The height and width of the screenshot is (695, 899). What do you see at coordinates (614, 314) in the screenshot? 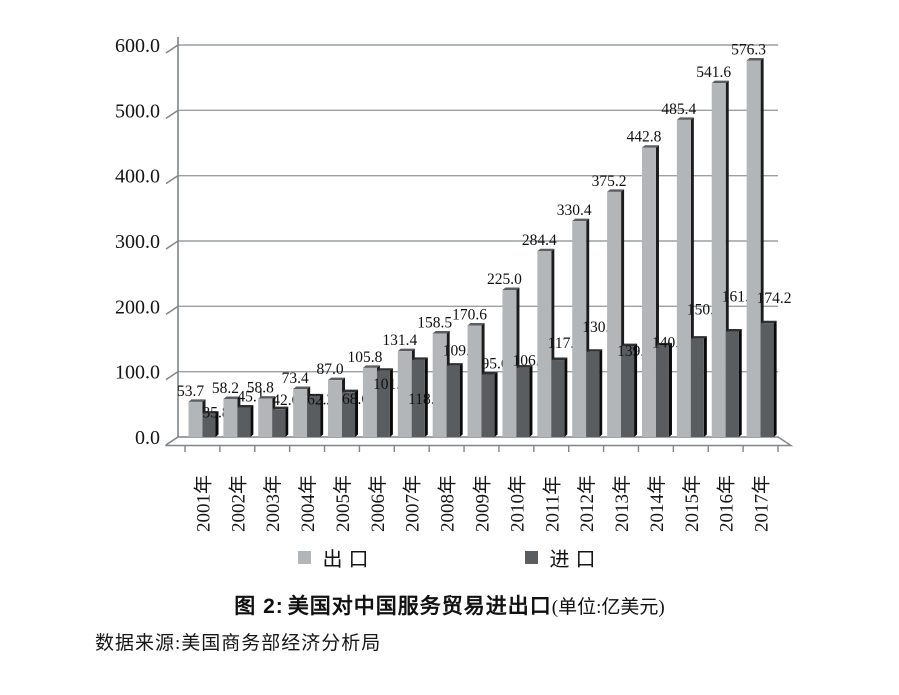
I see `export-bar-2013` at bounding box center [614, 314].